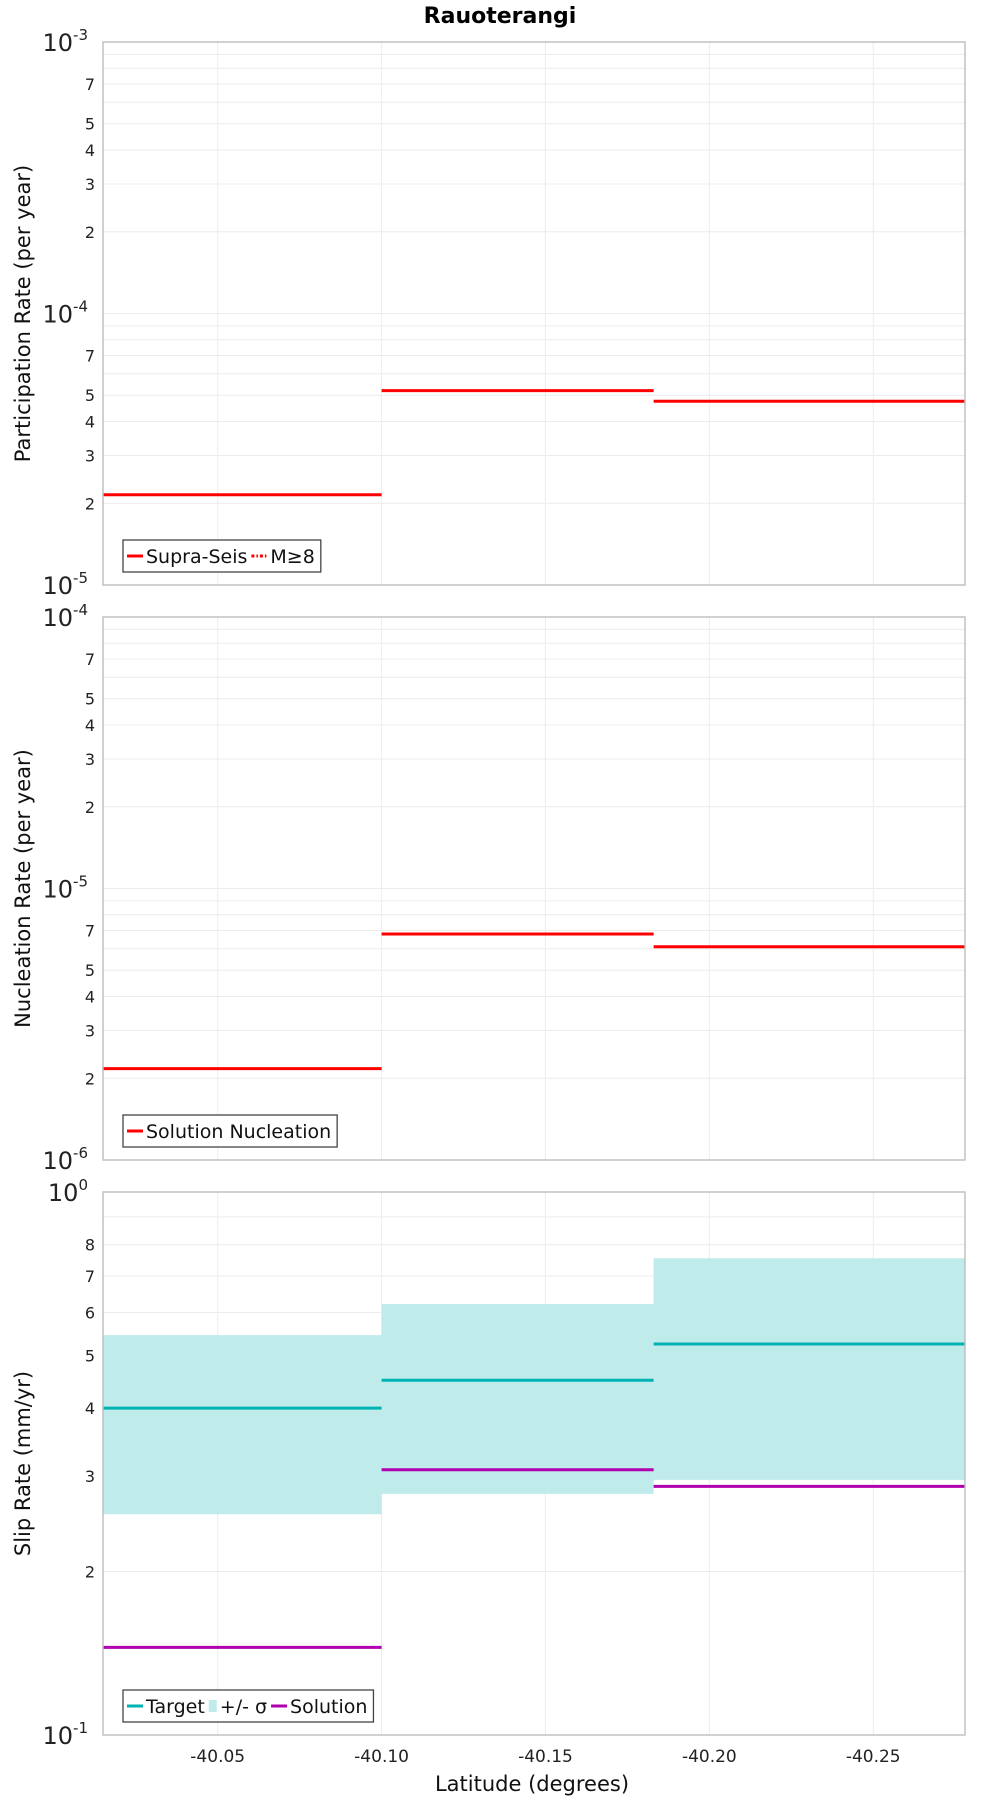  Describe the element at coordinates (23, 1463) in the screenshot. I see `y-axis-title: Slip Rate (mm/yr)` at that location.